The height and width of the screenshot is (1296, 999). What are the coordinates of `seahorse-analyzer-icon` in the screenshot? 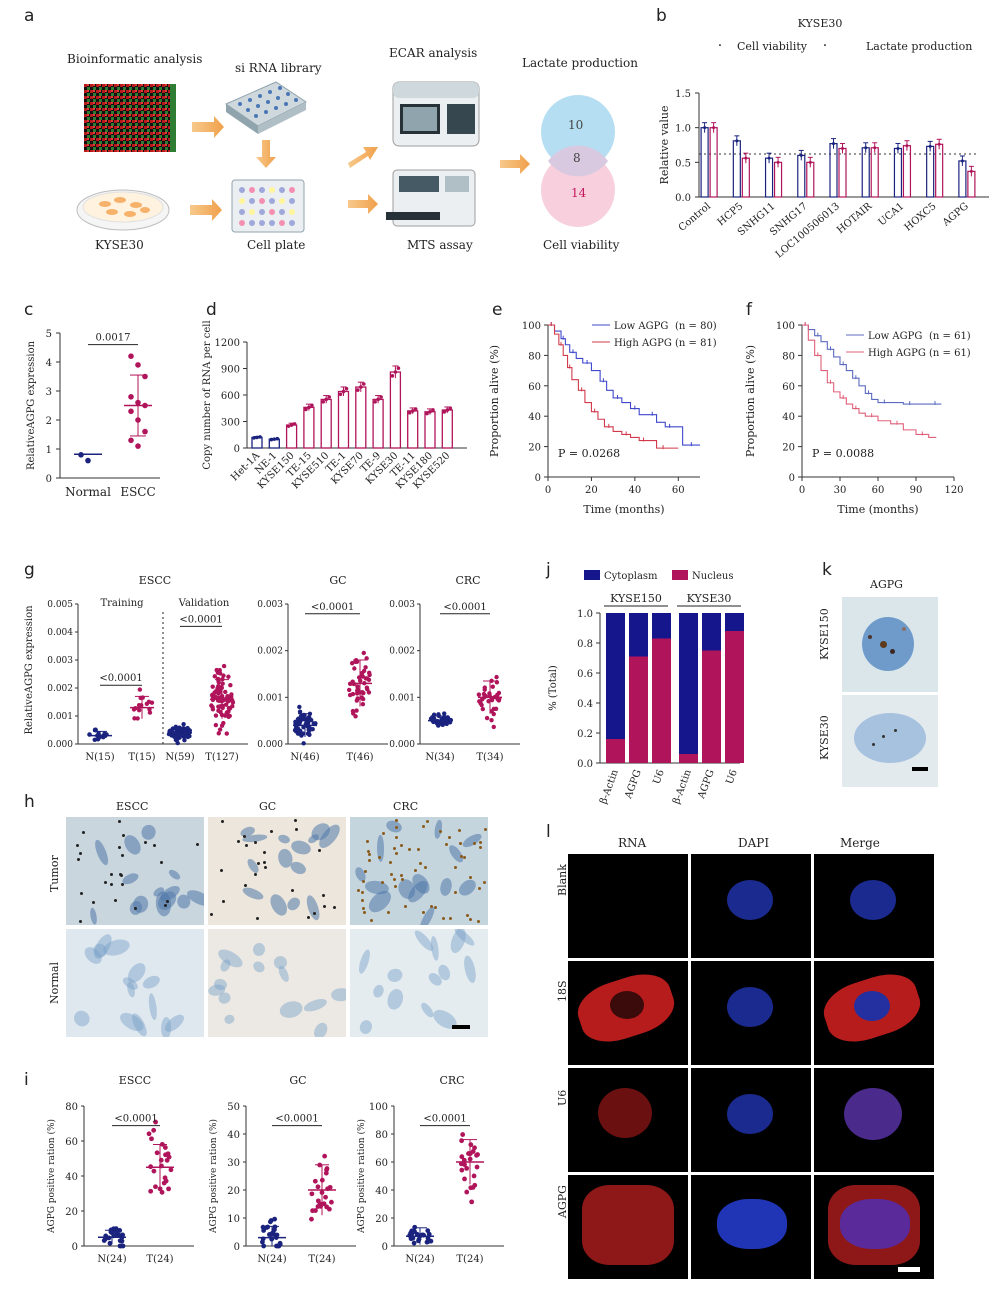 It's located at (436, 114).